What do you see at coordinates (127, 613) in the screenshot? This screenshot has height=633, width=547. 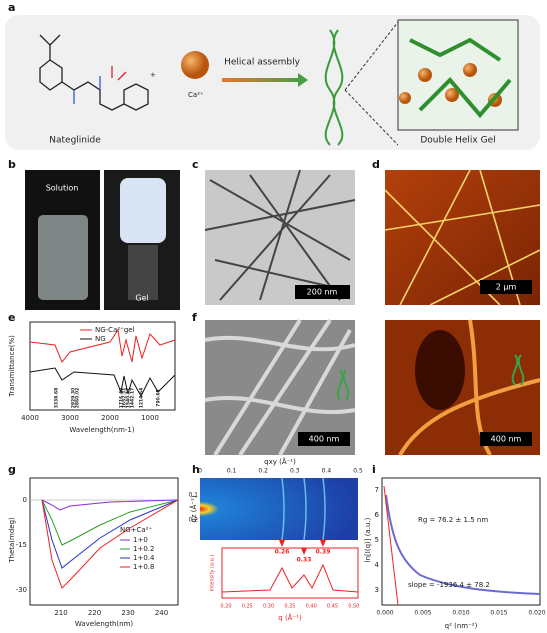 I see `tick-label: 230` at bounding box center [127, 613].